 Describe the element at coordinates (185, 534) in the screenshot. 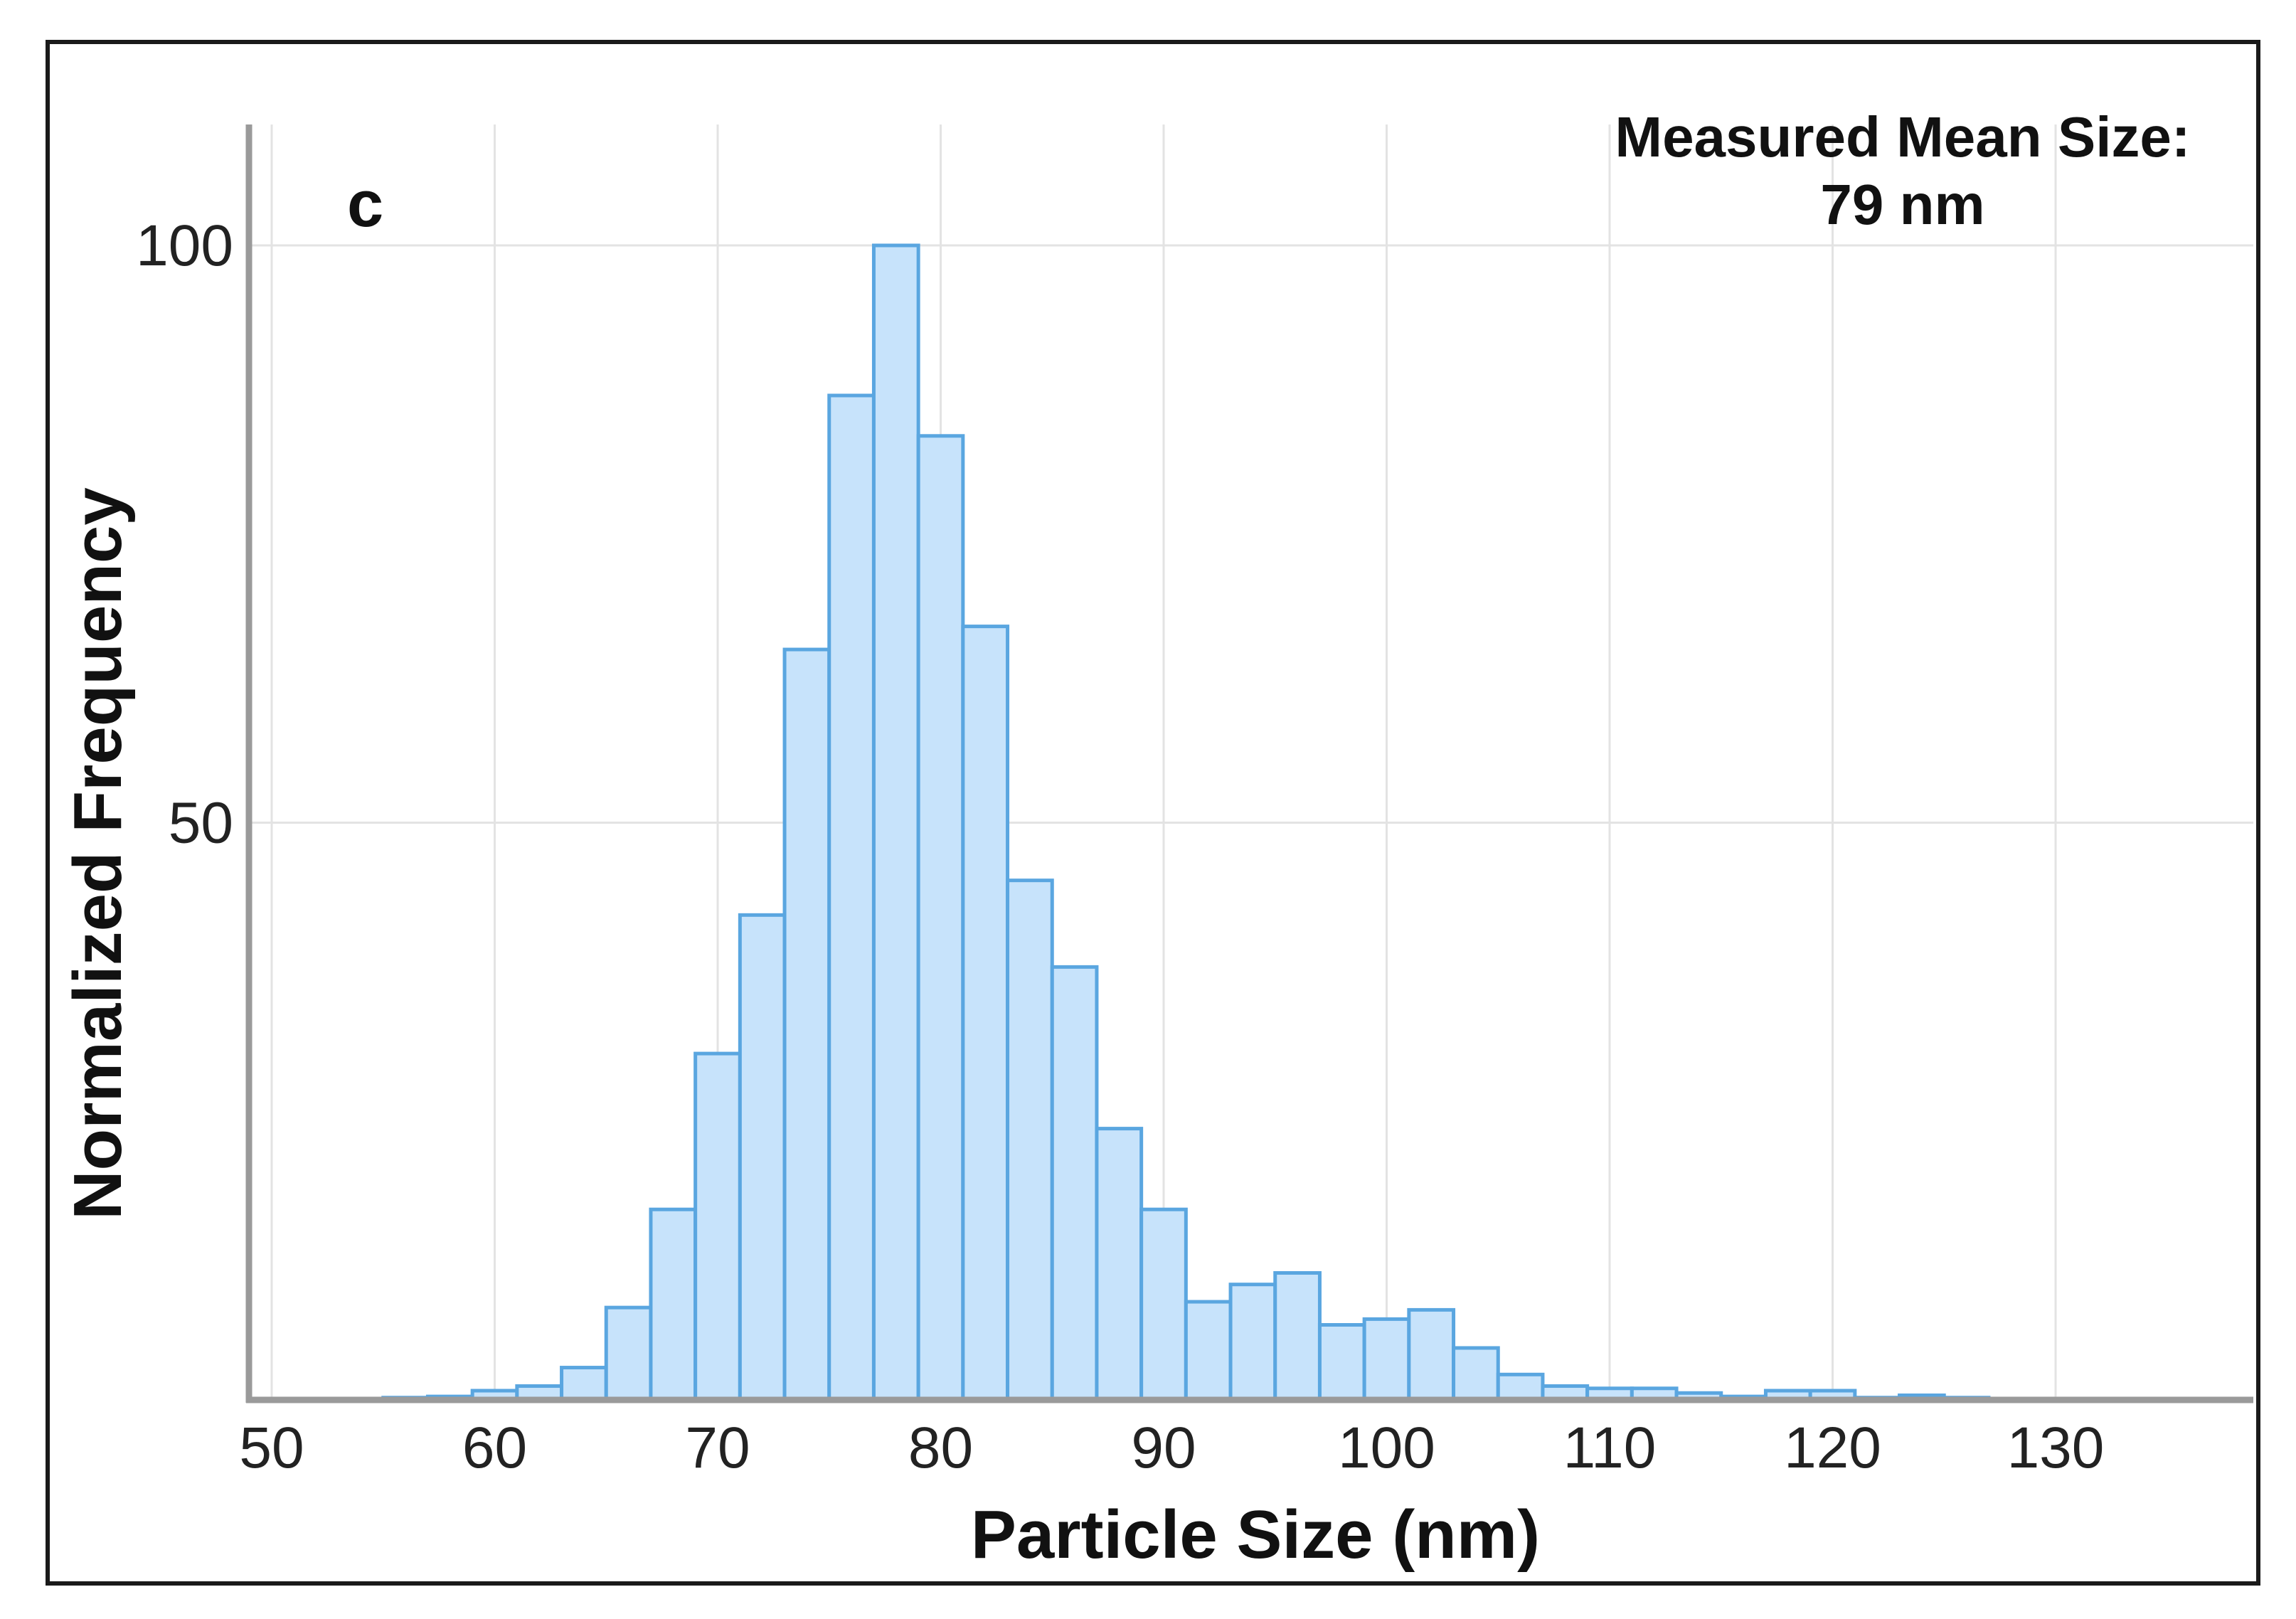

I see `y-tick-labels: 50 100` at that location.